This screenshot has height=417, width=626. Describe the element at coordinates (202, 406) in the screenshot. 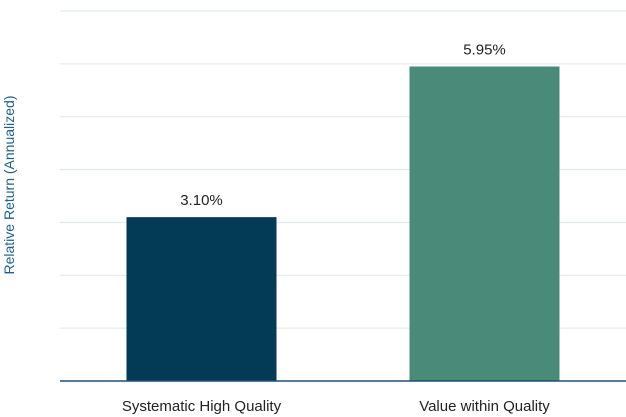

I see `category-label-1: Systematic High Quality` at that location.